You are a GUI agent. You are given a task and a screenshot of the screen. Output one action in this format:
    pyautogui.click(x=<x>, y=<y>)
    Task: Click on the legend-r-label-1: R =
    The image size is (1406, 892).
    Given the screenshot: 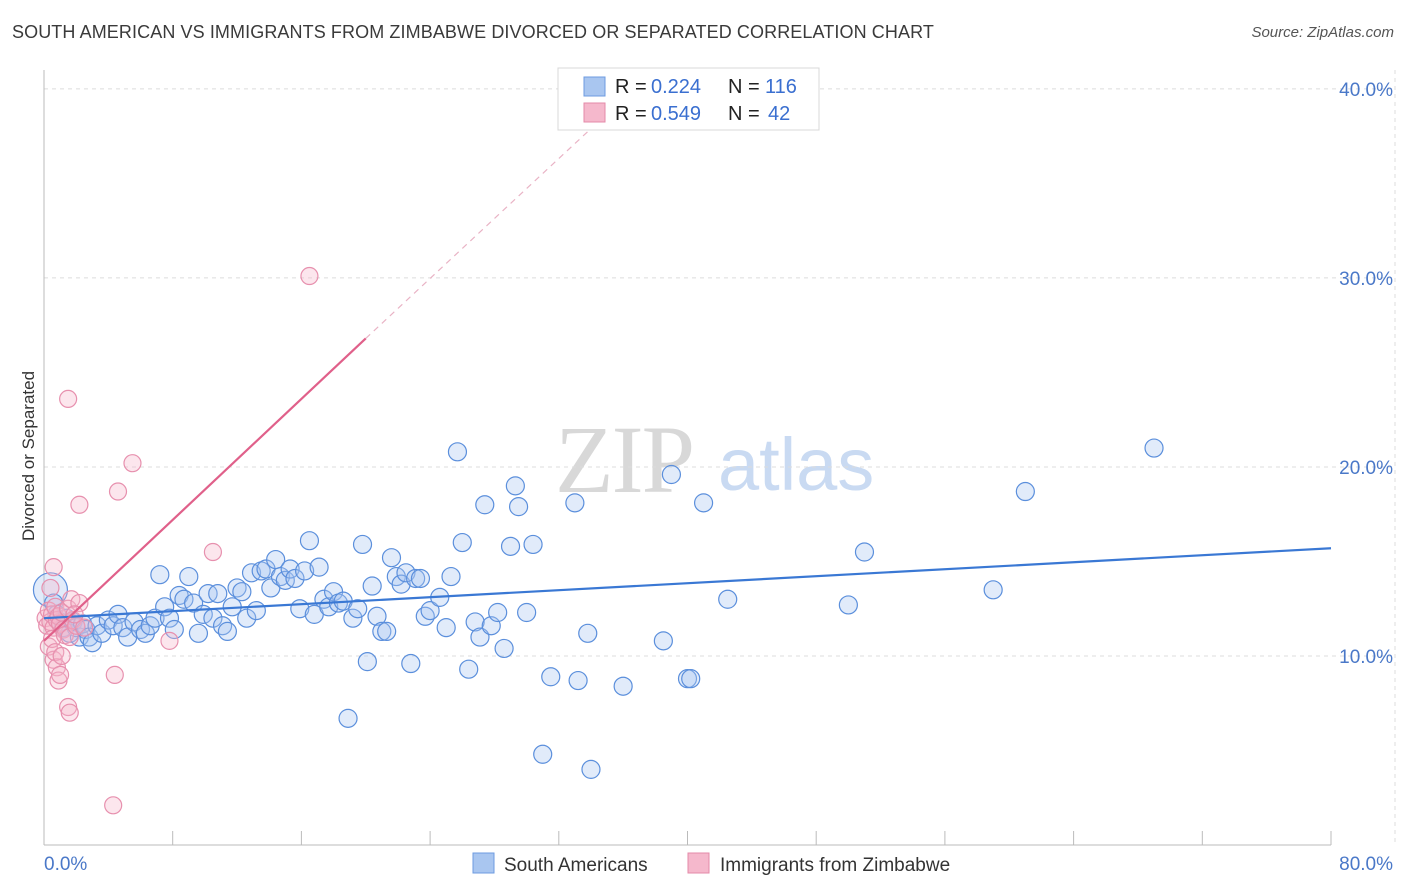 What is the action you would take?
    pyautogui.click(x=631, y=87)
    